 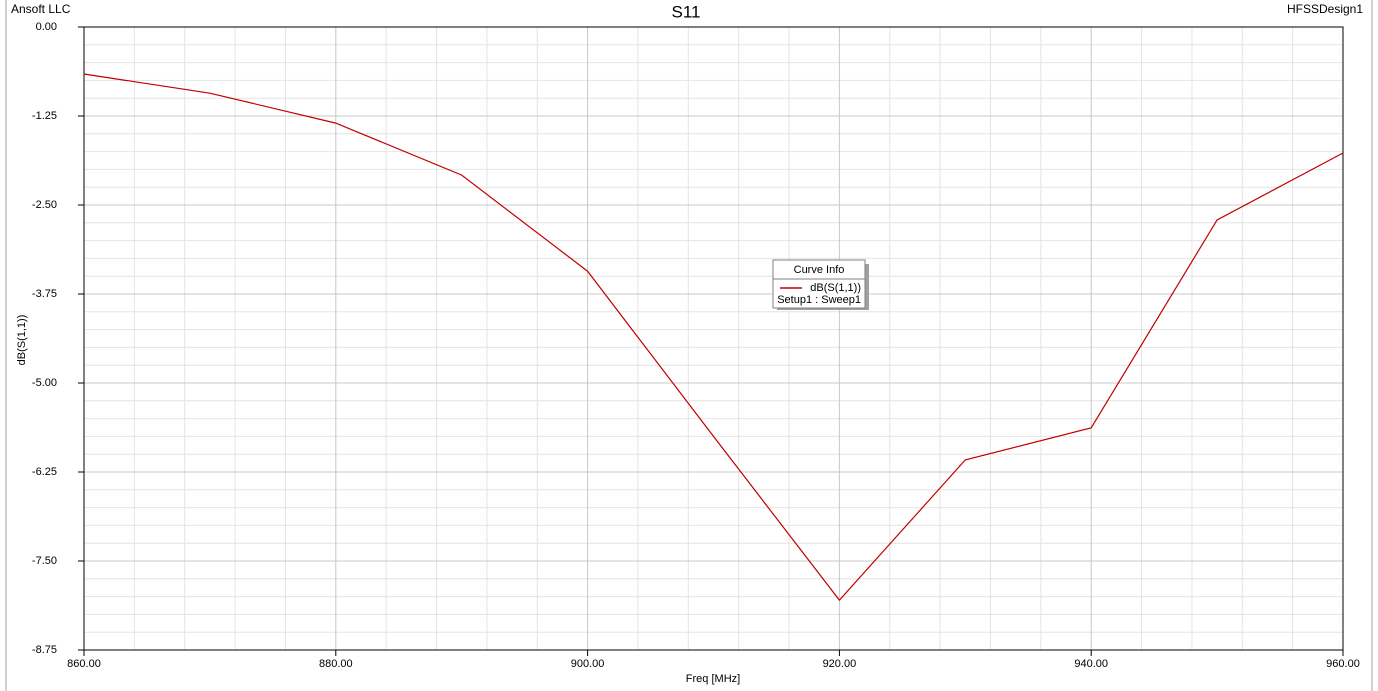 I want to click on y-tick-label: -1.25, so click(x=44, y=116).